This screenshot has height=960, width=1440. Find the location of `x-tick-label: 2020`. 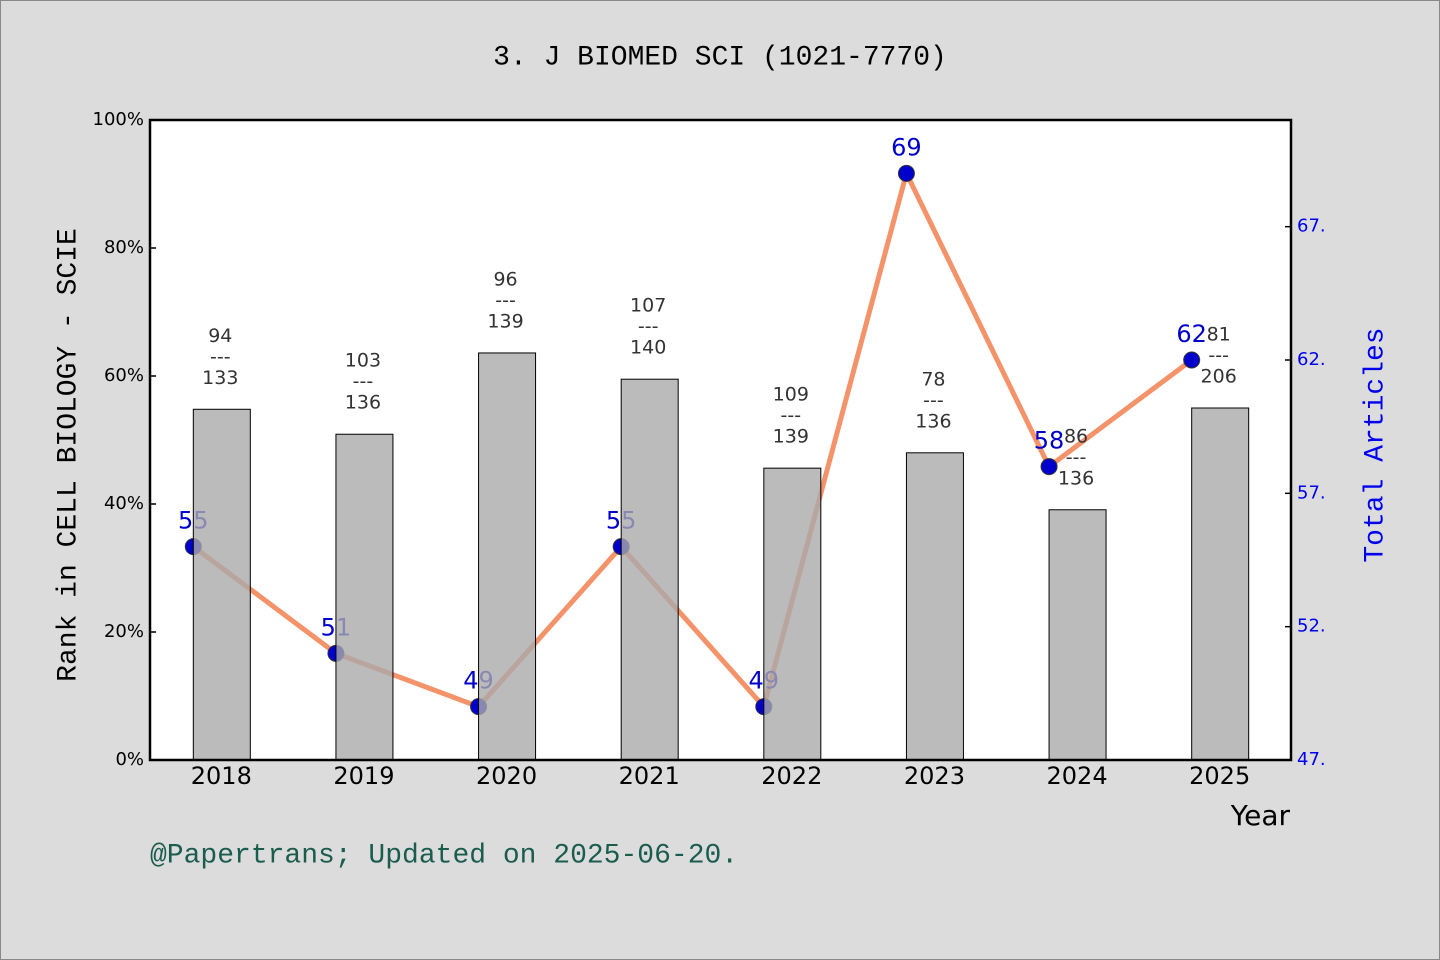

x-tick-label: 2020 is located at coordinates (506, 776).